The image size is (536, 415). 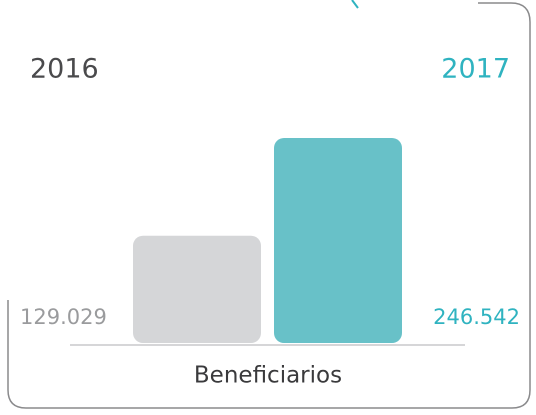 I want to click on decoration, so click(x=355, y=4).